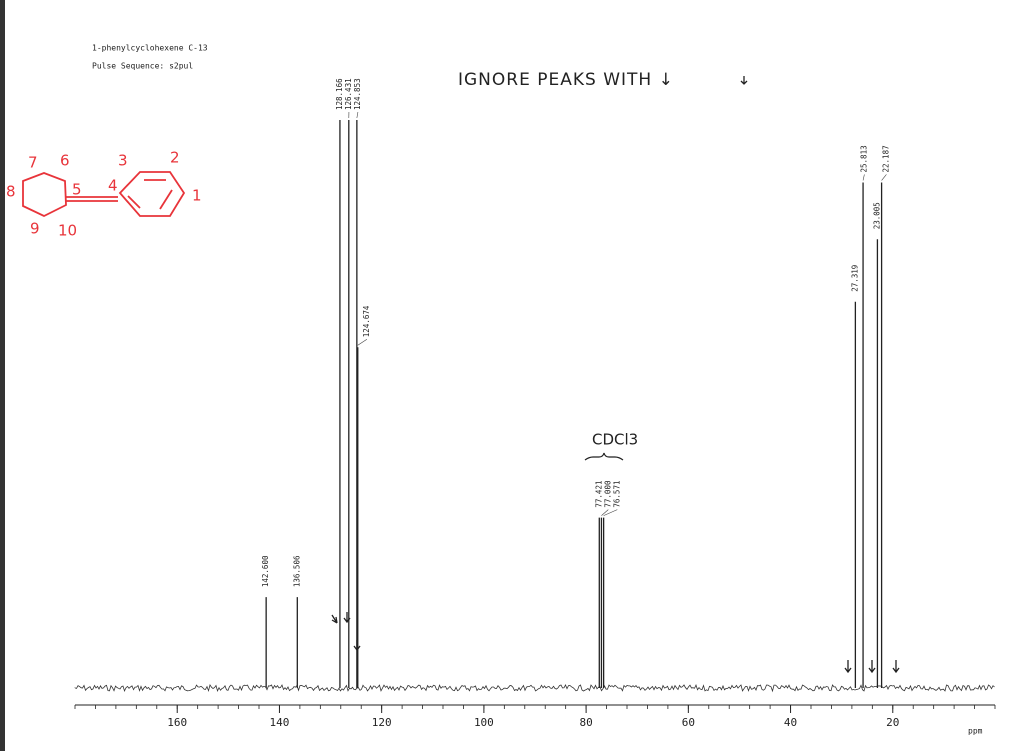  Describe the element at coordinates (790, 722) in the screenshot. I see `x-tick-label: 40` at that location.